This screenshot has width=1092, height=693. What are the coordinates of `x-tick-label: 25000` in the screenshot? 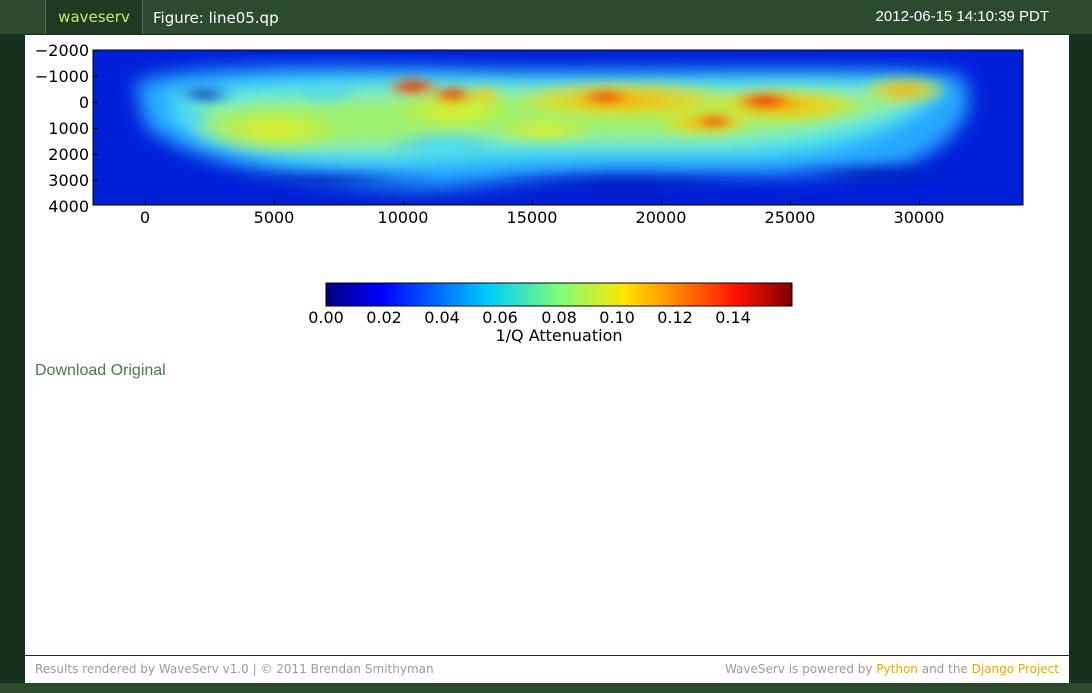 It's located at (790, 217).